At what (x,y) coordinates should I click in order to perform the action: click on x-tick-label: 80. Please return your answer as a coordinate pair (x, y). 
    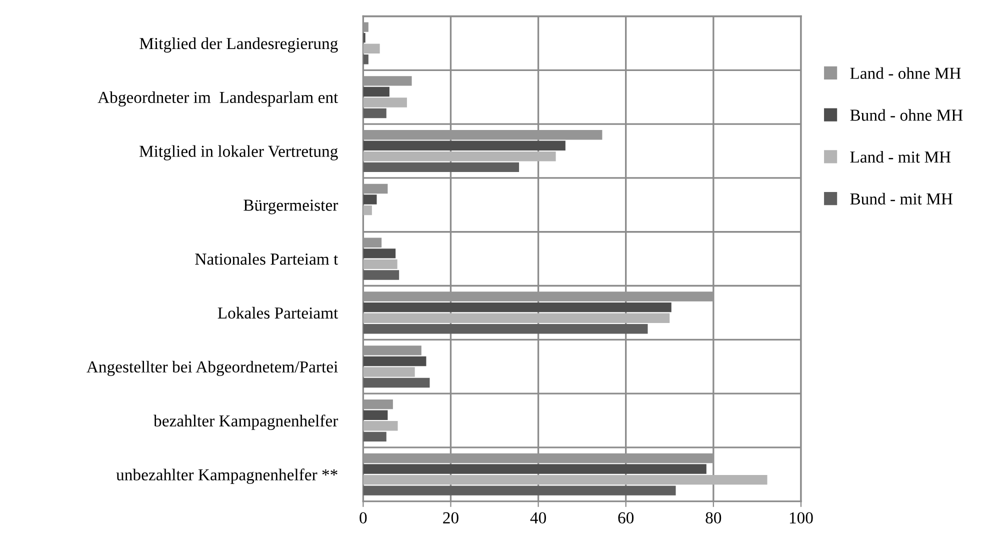
    Looking at the image, I should click on (714, 518).